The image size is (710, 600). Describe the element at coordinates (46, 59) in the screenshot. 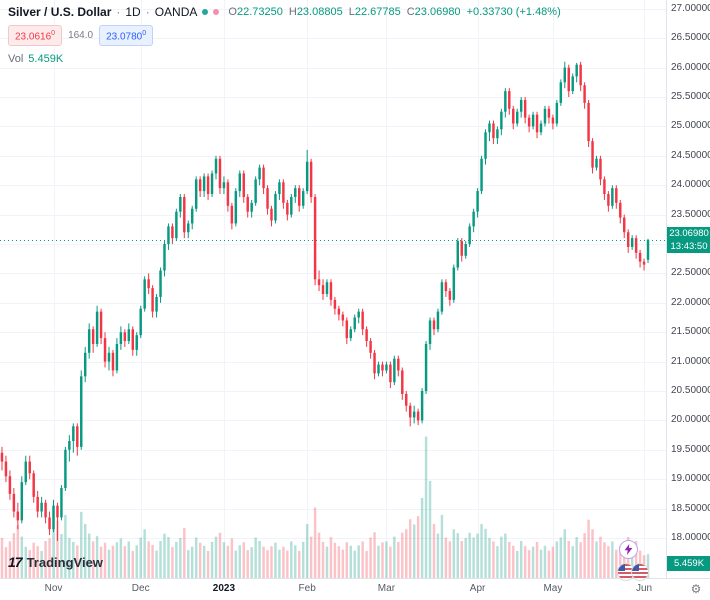

I see `volume-value: 5.459K` at that location.